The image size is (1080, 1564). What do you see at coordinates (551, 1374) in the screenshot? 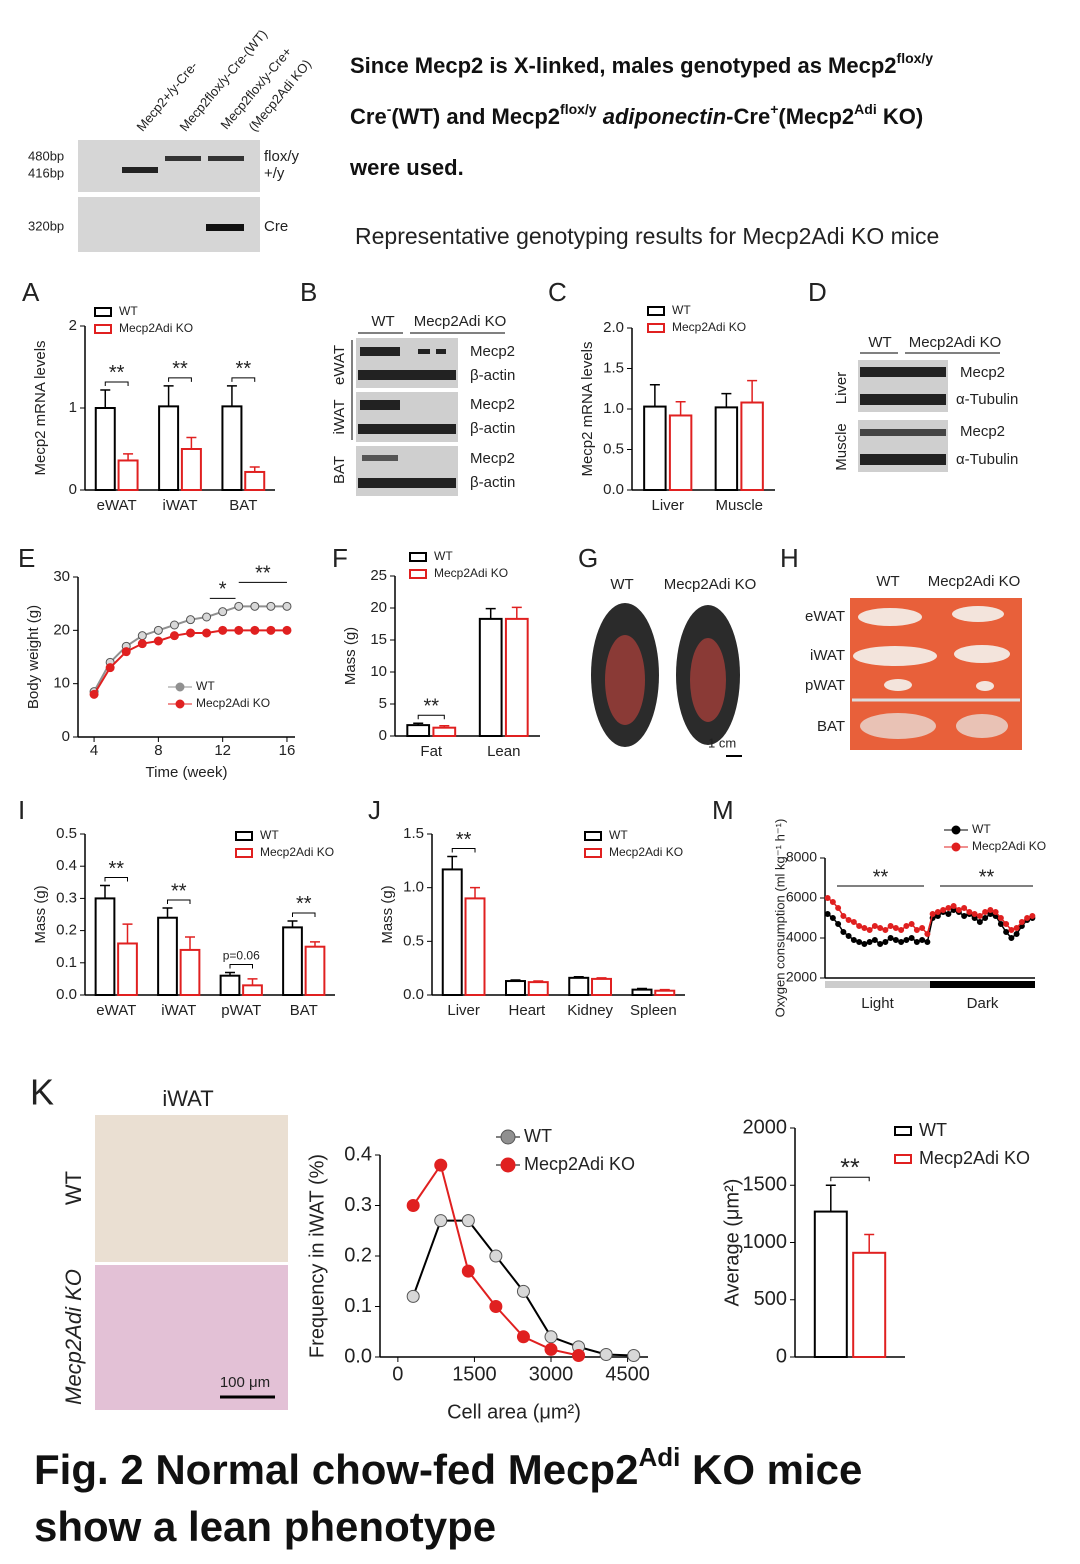
I see `x-tick-label: 3000` at bounding box center [551, 1374].